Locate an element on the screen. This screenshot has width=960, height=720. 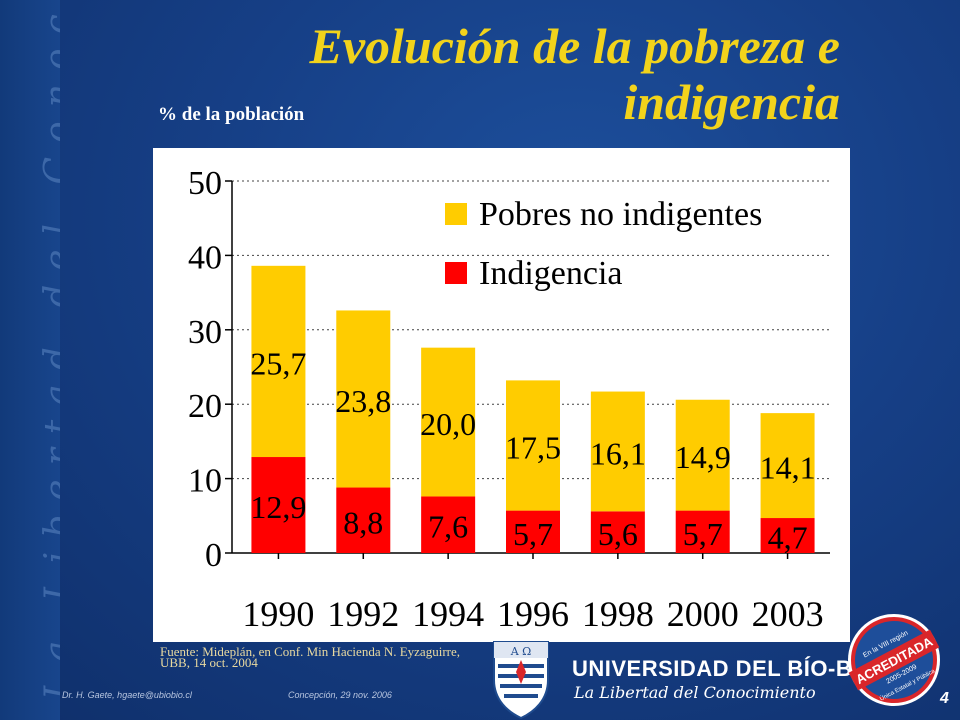
data-label-pobres: 14,1 is located at coordinates (788, 468).